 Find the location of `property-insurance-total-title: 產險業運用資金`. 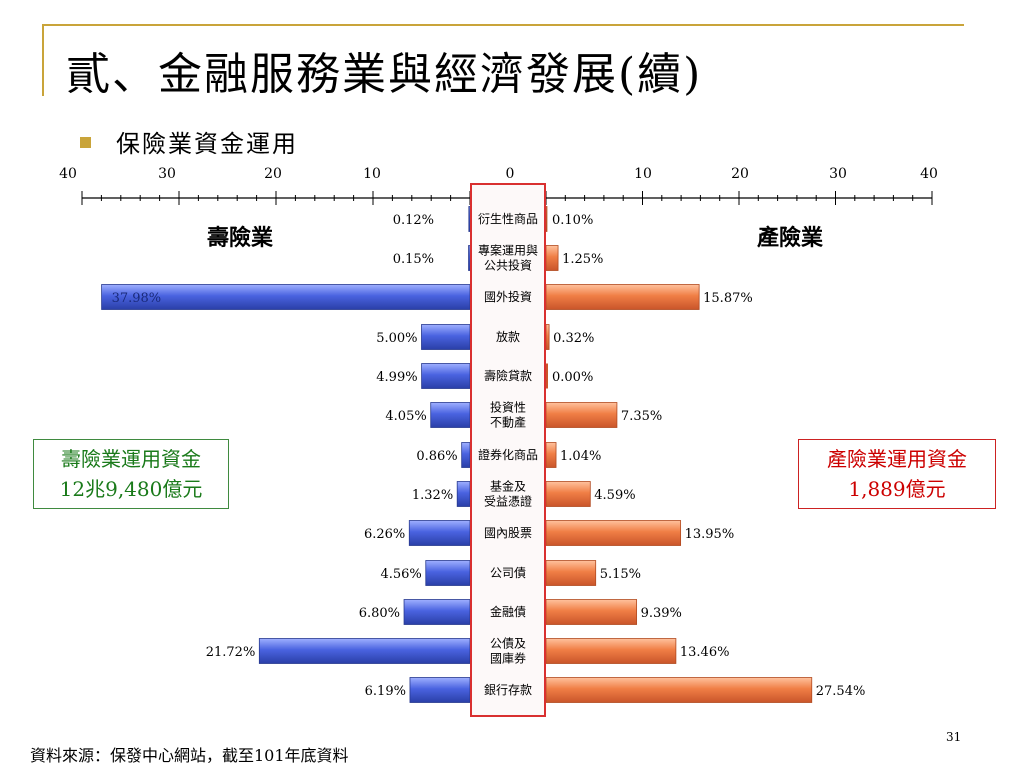

property-insurance-total-title: 產險業運用資金 is located at coordinates (897, 459).